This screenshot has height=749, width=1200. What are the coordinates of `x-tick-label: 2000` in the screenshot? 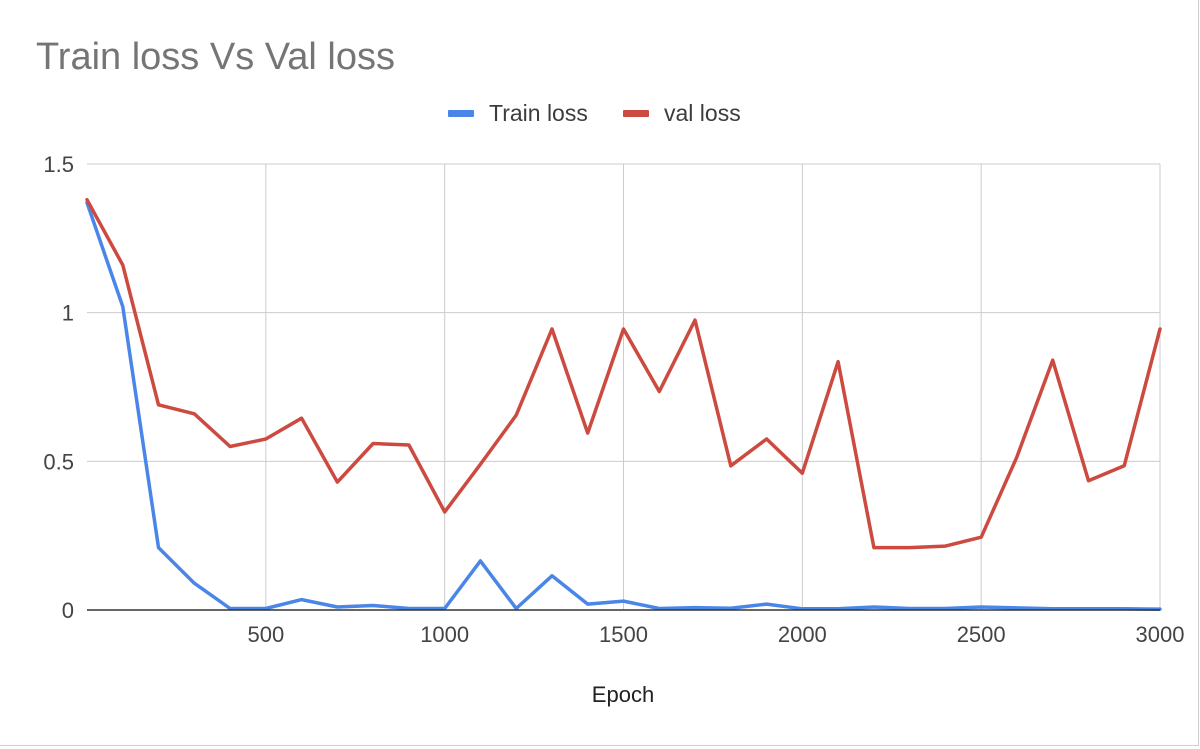 It's located at (802, 634).